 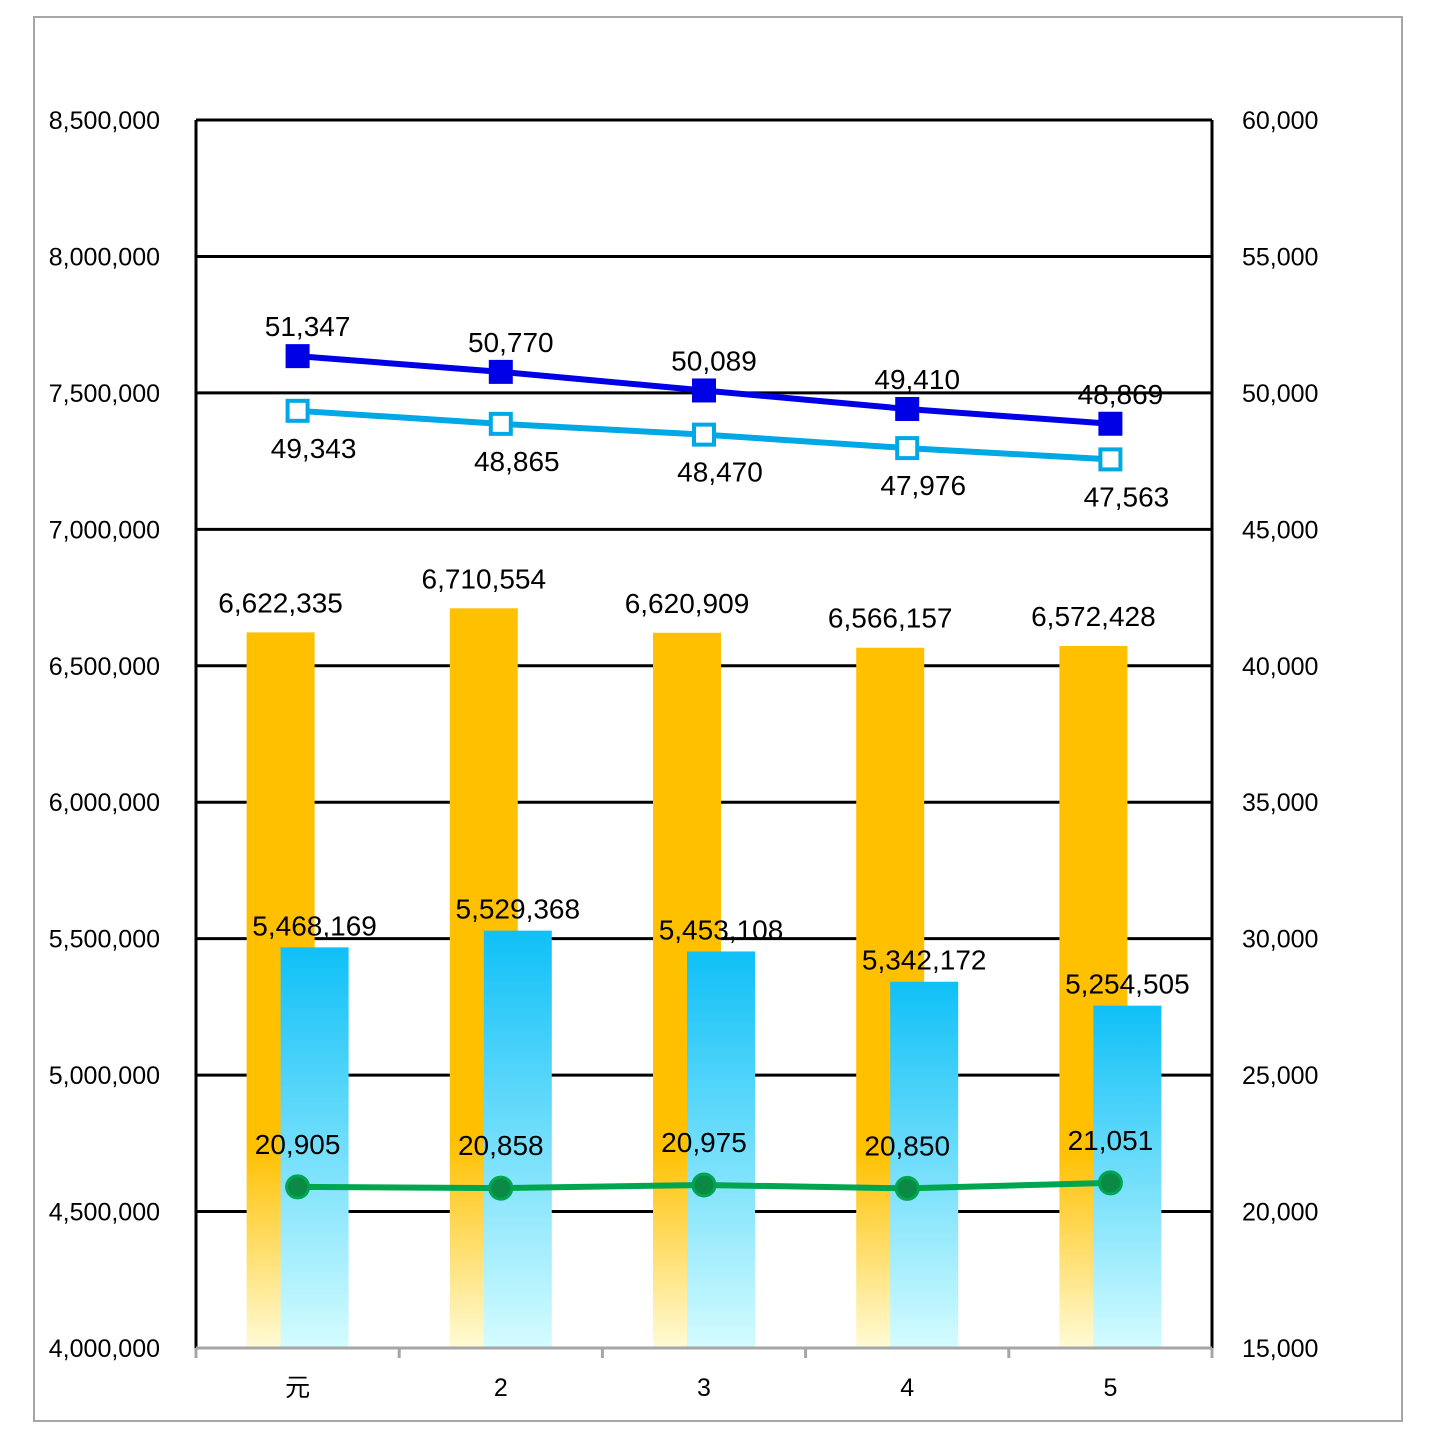 What do you see at coordinates (907, 1145) in the screenshot?
I see `line-data-label: 20,850` at bounding box center [907, 1145].